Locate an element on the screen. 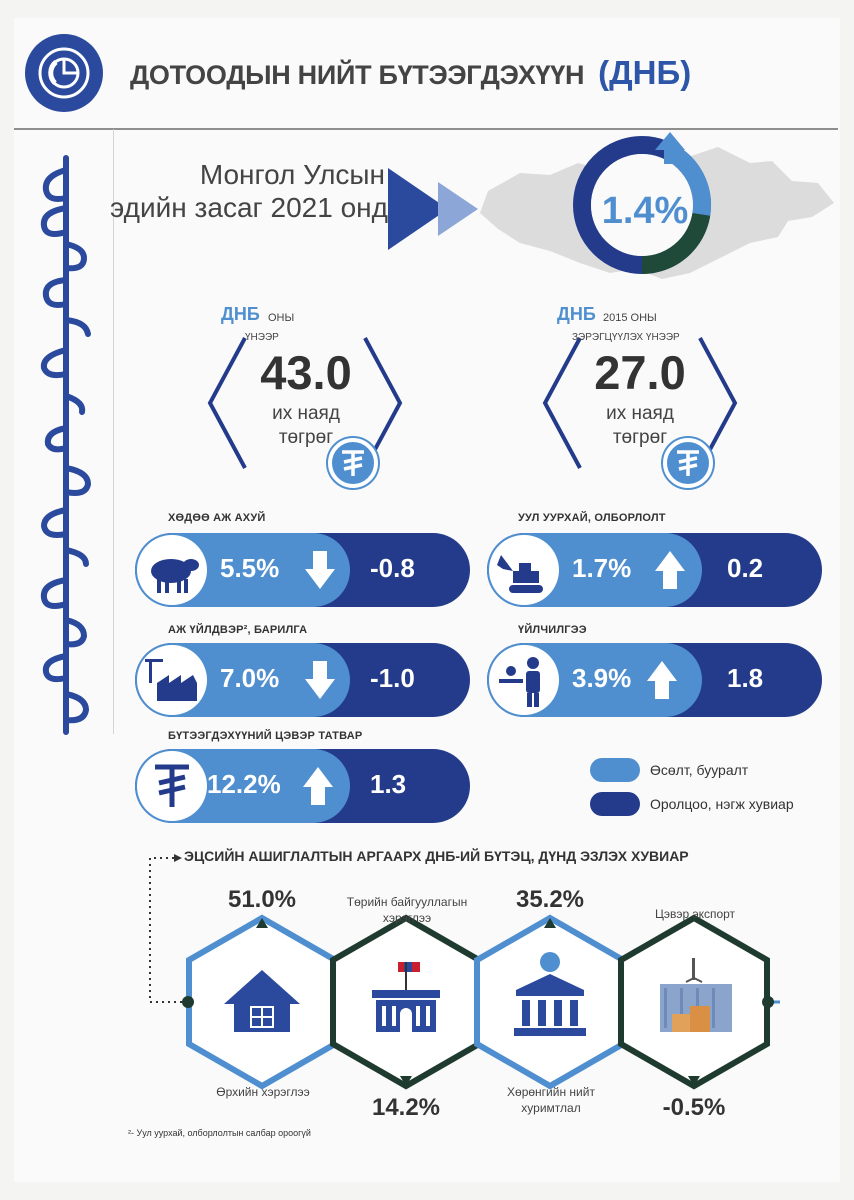 The height and width of the screenshot is (1200, 854). sector-pill: 7.0% -1.0 is located at coordinates (302, 680).